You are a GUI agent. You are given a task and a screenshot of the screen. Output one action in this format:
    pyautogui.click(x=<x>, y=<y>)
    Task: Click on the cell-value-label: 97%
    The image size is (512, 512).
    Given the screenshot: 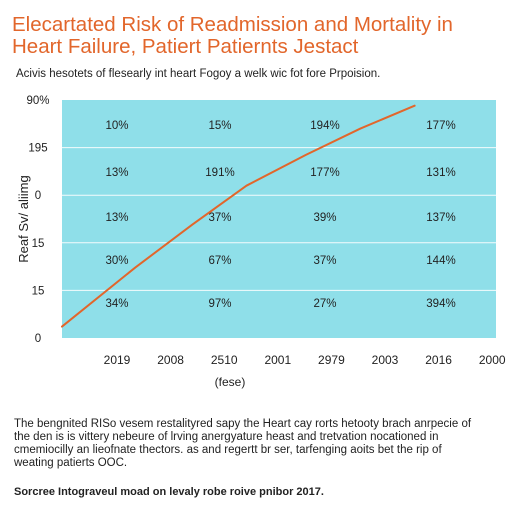 What is the action you would take?
    pyautogui.click(x=219, y=304)
    